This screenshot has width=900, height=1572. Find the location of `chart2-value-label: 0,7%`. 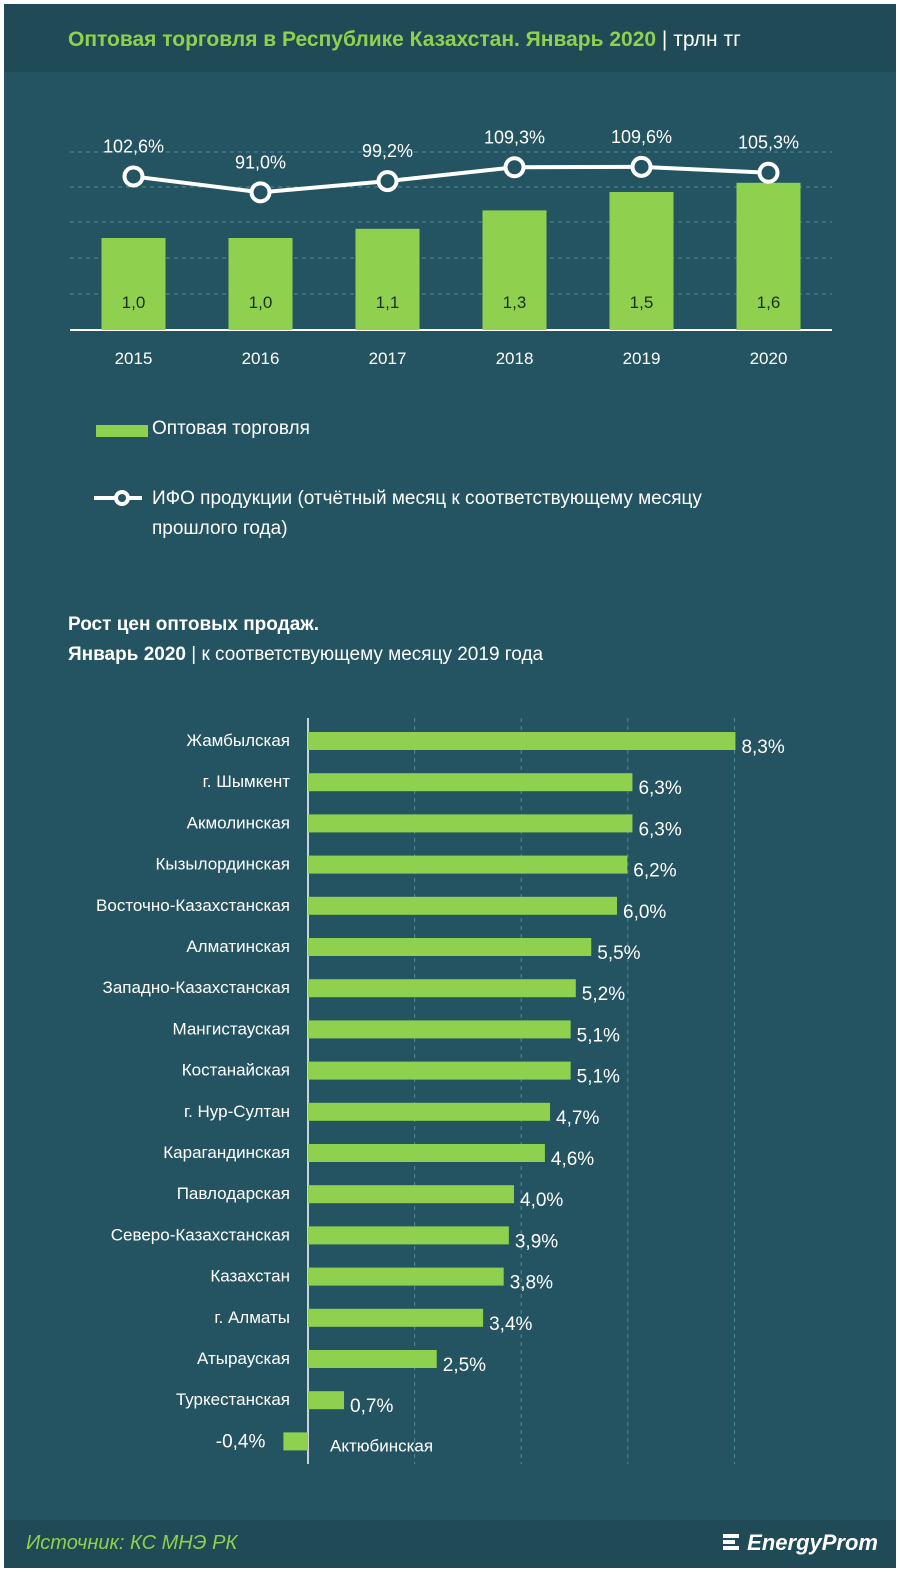

chart2-value-label: 0,7% is located at coordinates (371, 1406).